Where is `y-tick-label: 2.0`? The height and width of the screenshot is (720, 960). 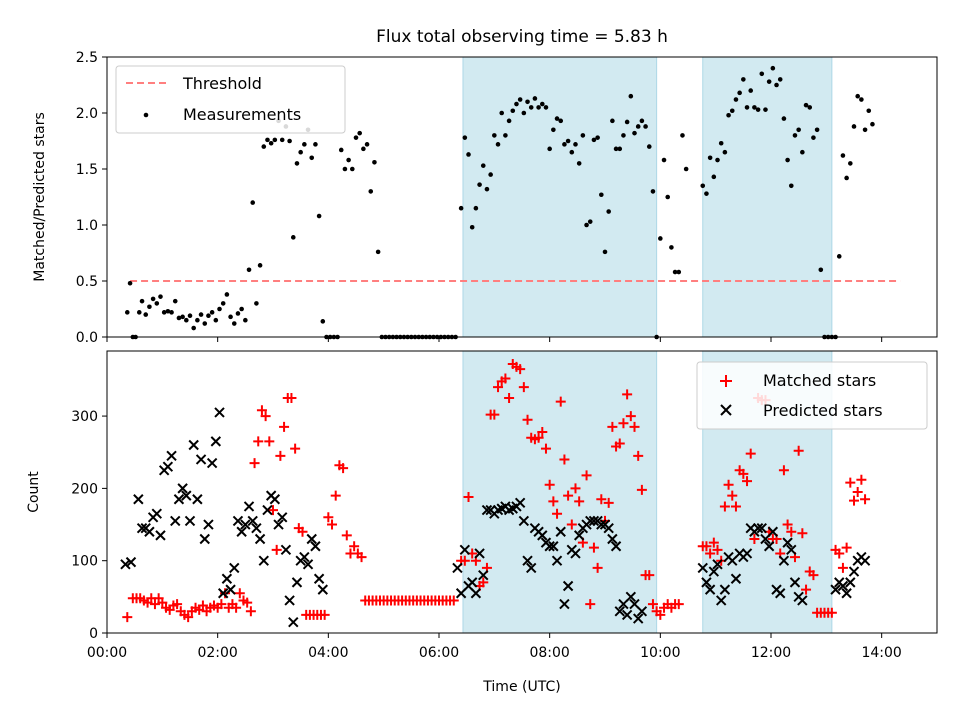
y-tick-label: 2.0 is located at coordinates (87, 114).